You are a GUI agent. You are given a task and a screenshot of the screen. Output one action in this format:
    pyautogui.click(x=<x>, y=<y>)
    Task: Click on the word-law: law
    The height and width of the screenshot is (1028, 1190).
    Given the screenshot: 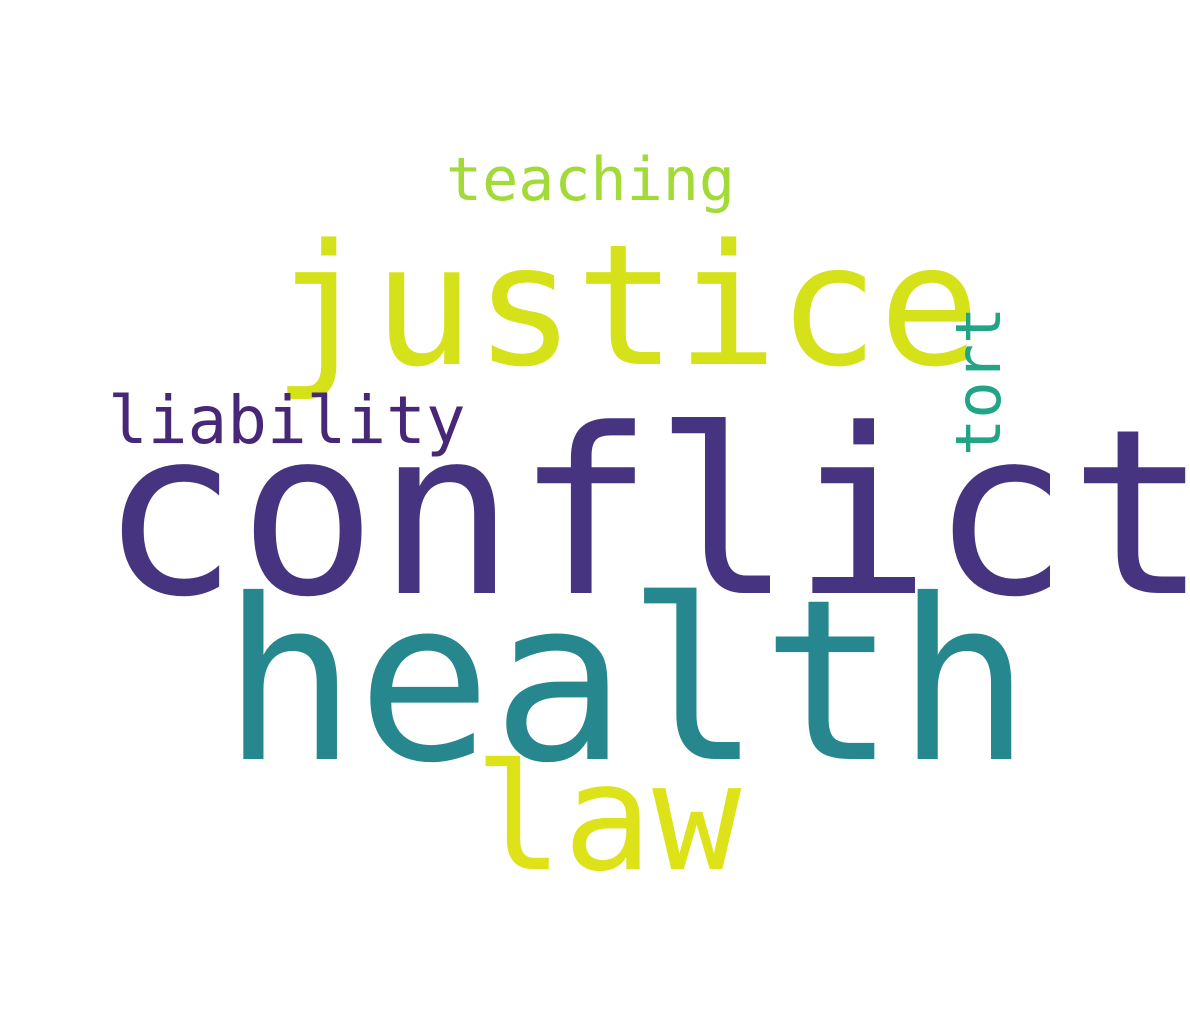 What is the action you would take?
    pyautogui.click(x=608, y=818)
    